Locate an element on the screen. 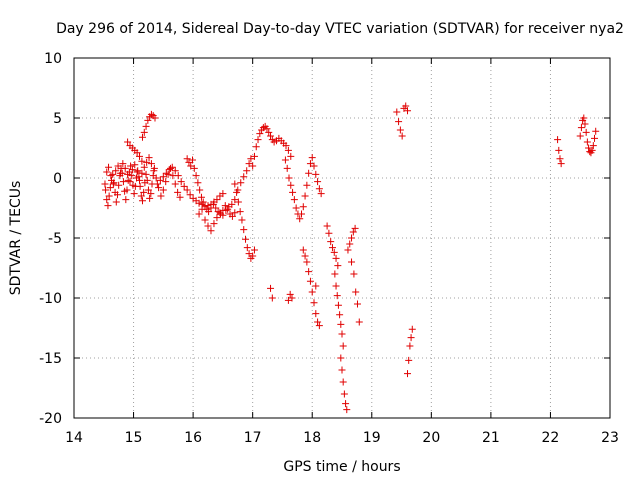 Image resolution: width=640 pixels, height=480 pixels. x-tick-label: 23 is located at coordinates (610, 438).